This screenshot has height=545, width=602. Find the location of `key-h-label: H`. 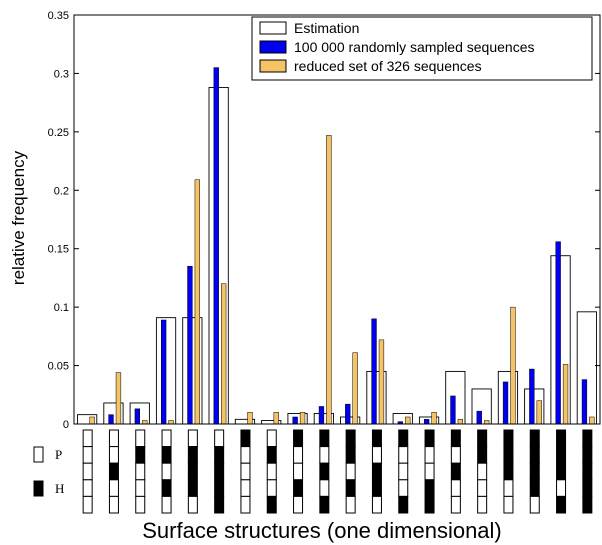

key-h-label: H is located at coordinates (59, 488).